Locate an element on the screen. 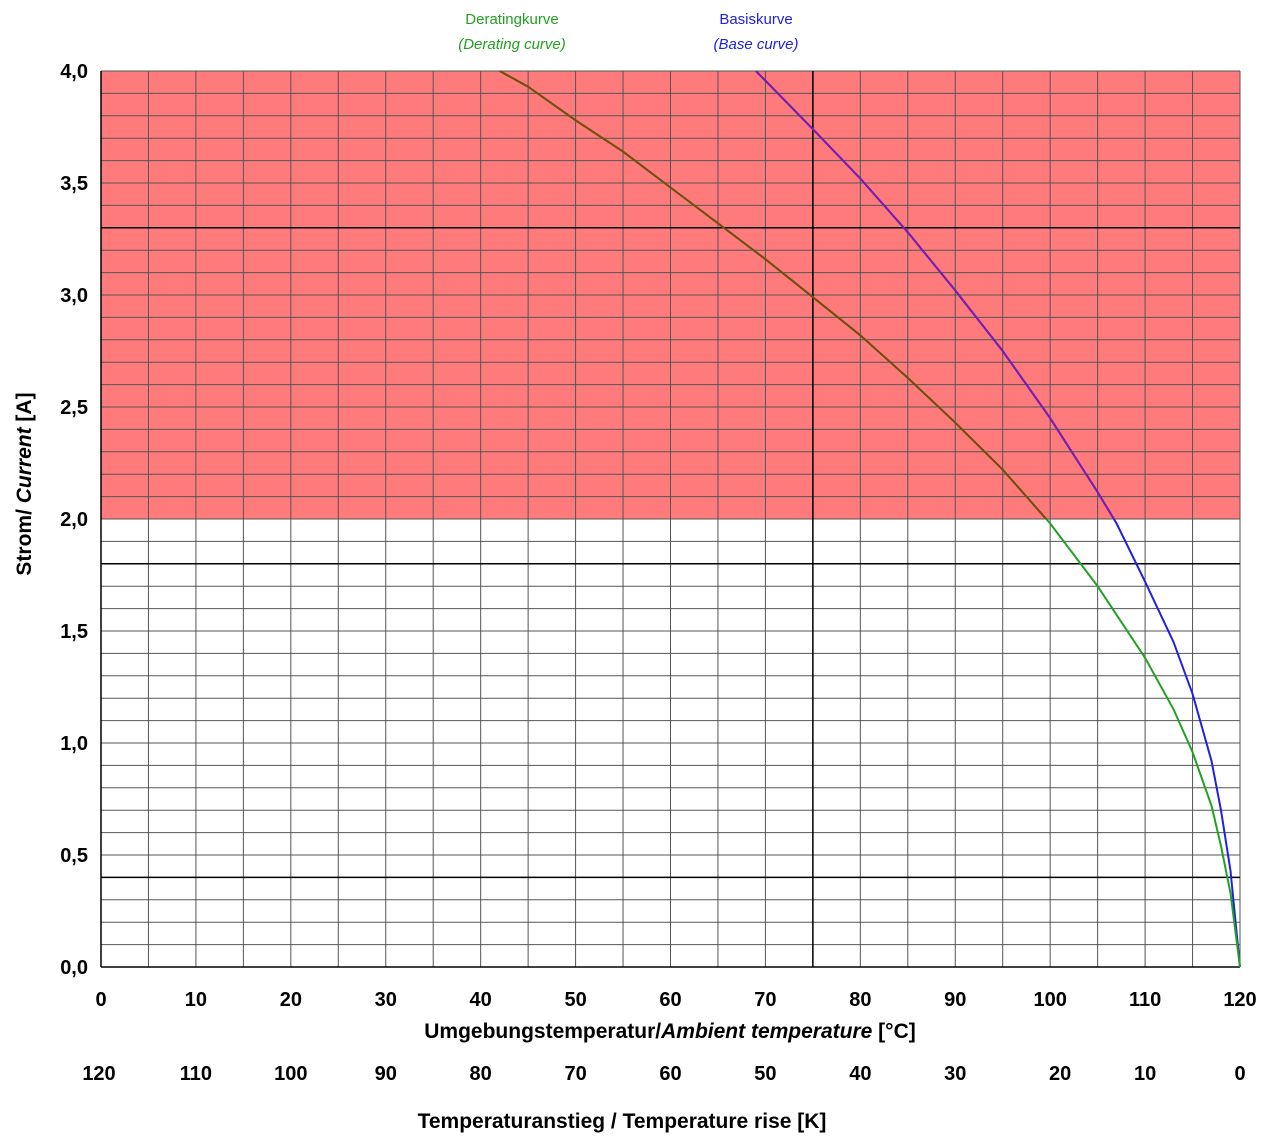 This screenshot has height=1137, width=1277. secondary-x-tick-label: 20 is located at coordinates (1060, 1074).